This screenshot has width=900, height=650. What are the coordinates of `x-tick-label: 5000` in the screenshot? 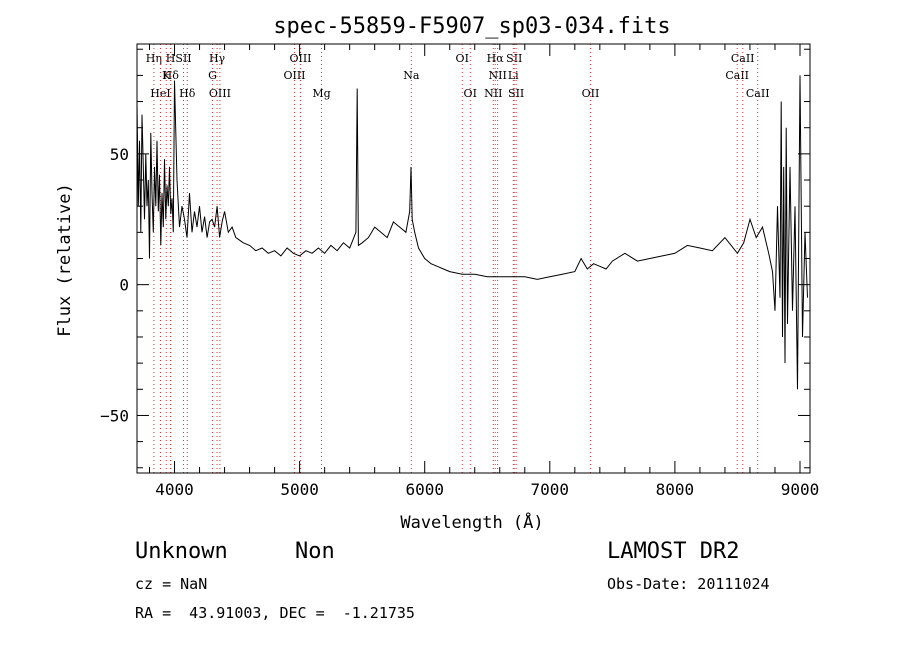 It's located at (299, 489).